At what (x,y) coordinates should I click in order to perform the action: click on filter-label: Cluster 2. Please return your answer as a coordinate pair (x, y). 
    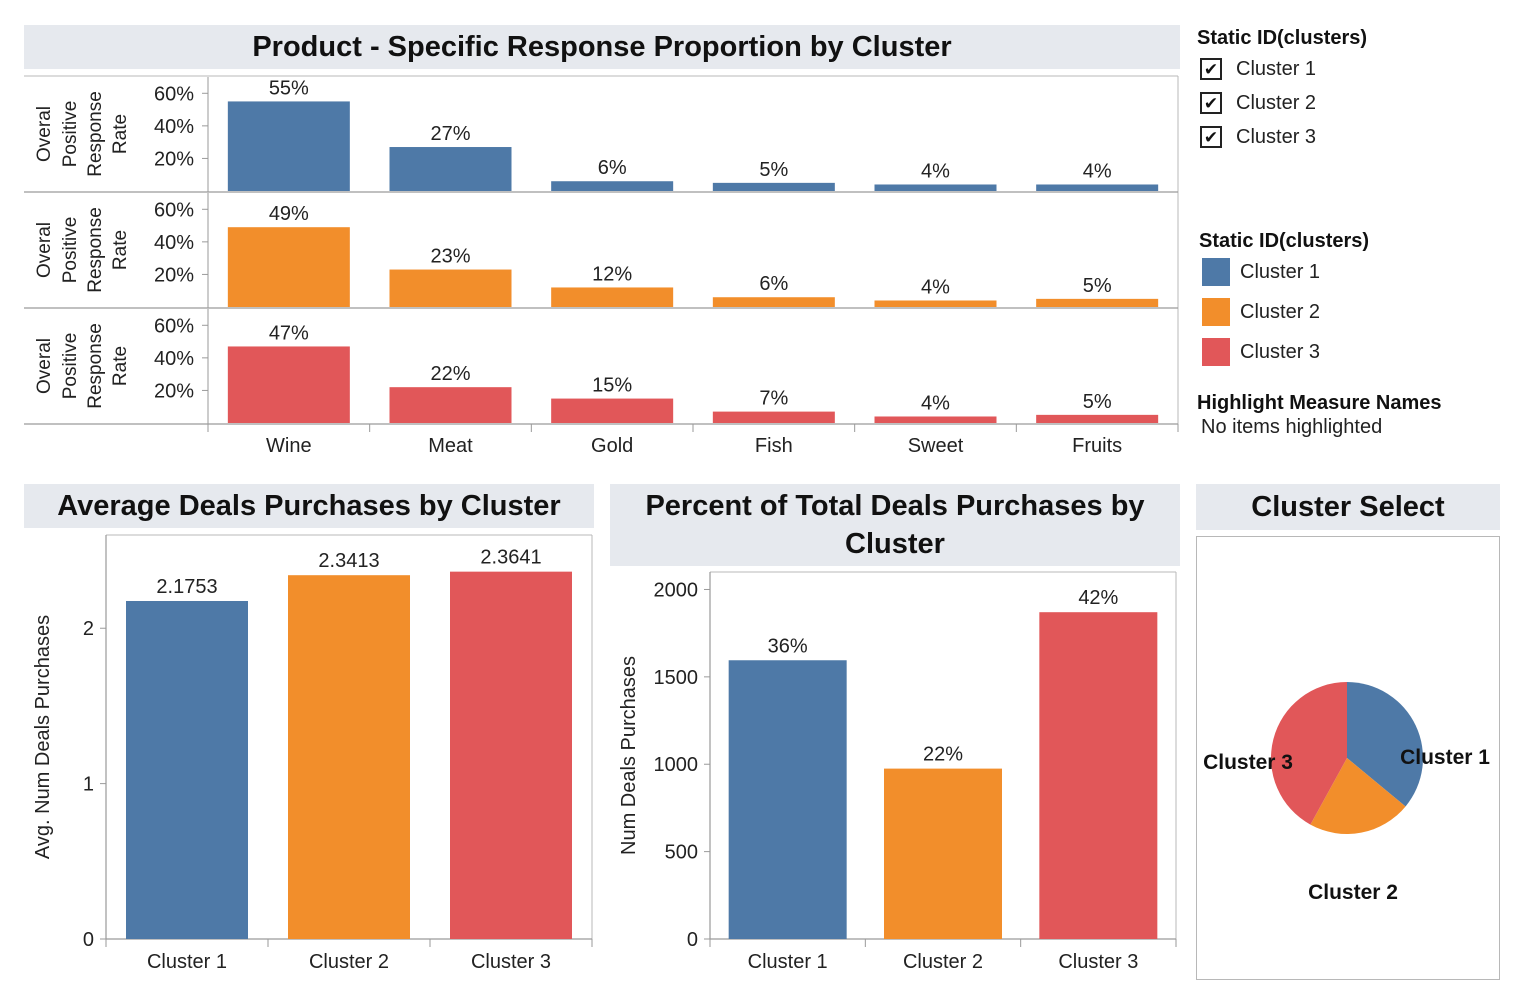
    Looking at the image, I should click on (1276, 102).